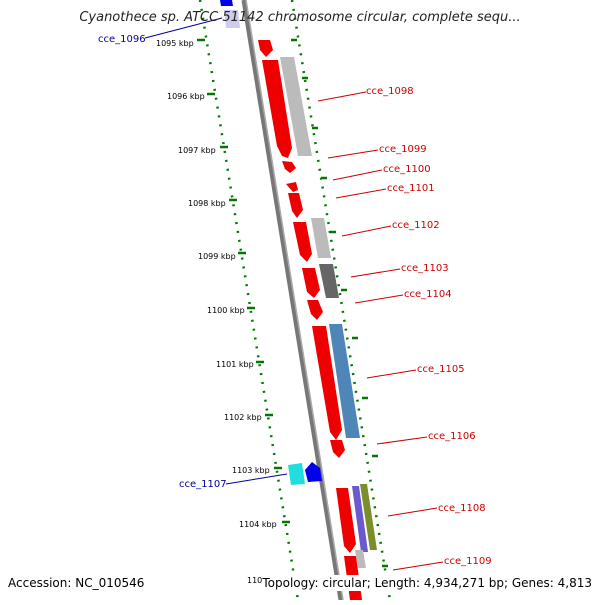 The height and width of the screenshot is (605, 600). I want to click on gene-blue-small-top, so click(226, 3).